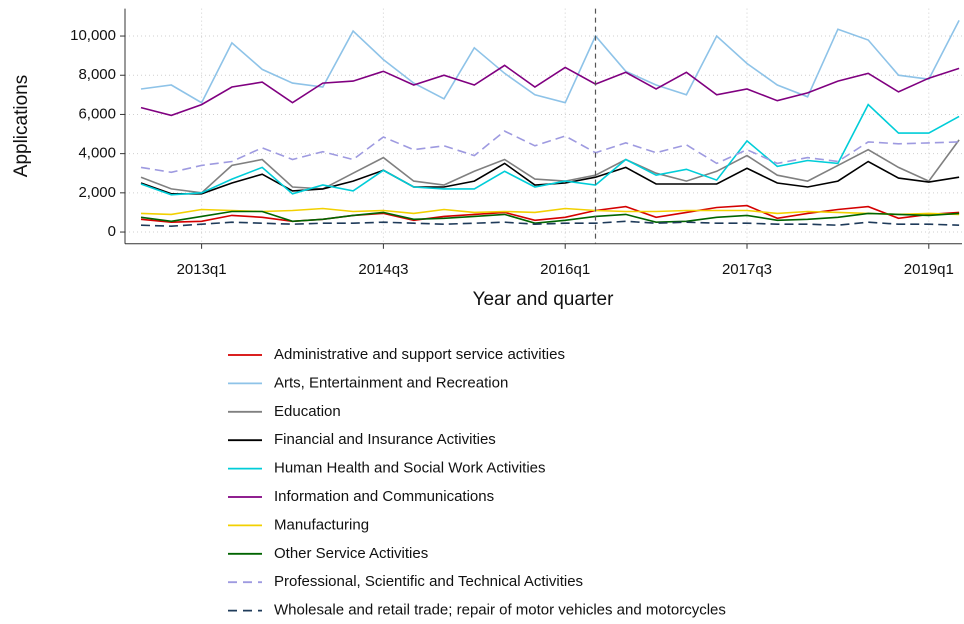  Describe the element at coordinates (384, 496) in the screenshot. I see `legend-label: Information and Communications` at that location.